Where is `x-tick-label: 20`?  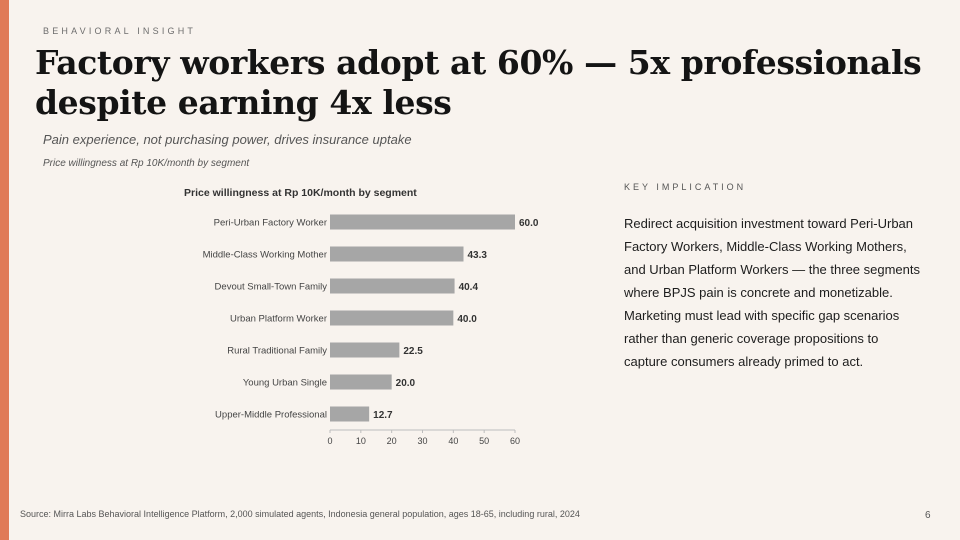 x-tick-label: 20 is located at coordinates (392, 441).